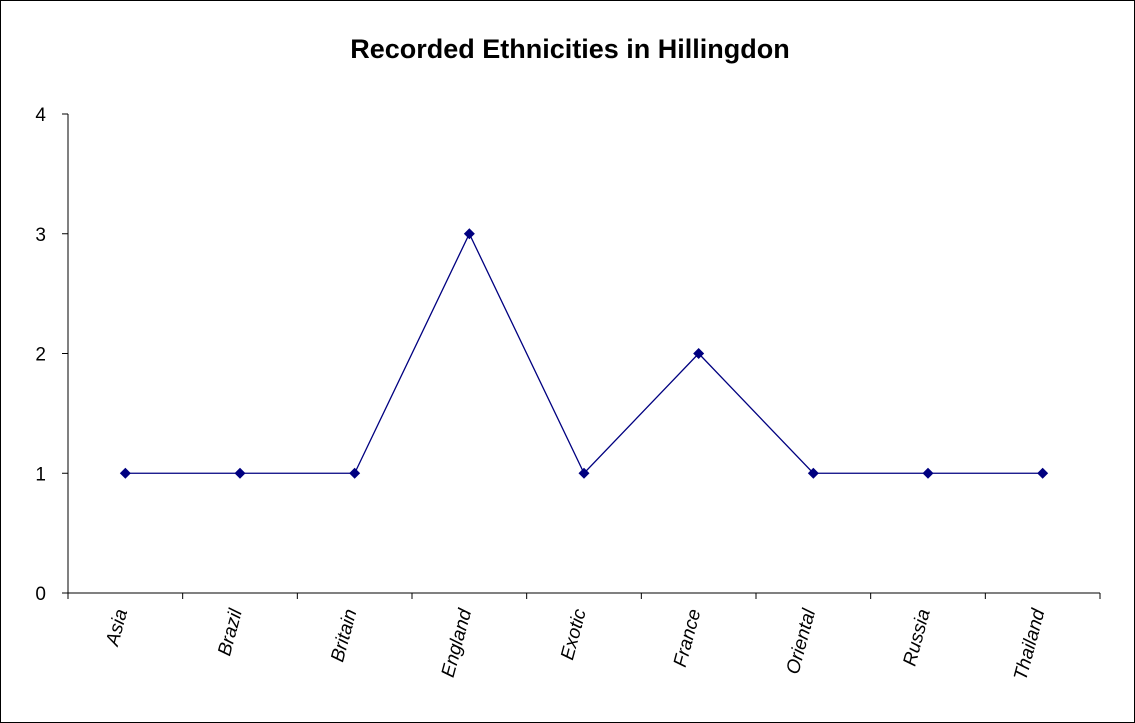  What do you see at coordinates (52, 355) in the screenshot?
I see `y-axis: 0 1 2 3 4` at bounding box center [52, 355].